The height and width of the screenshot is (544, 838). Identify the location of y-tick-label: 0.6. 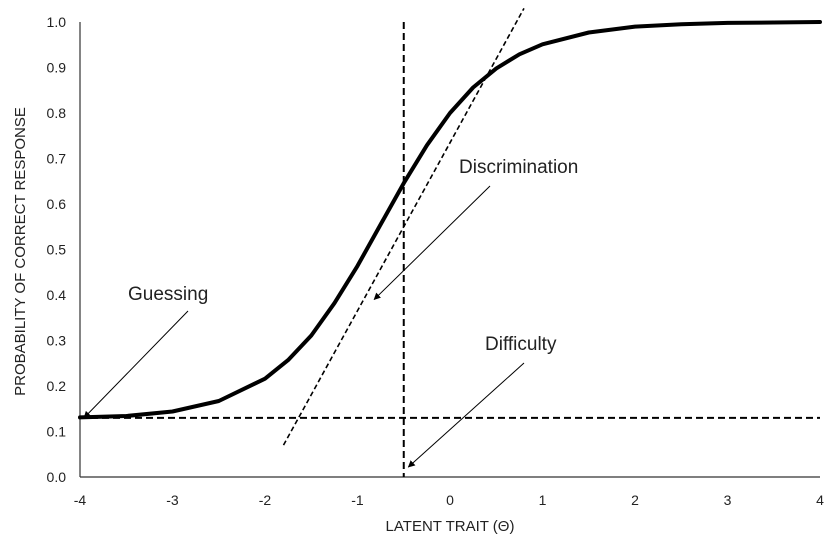
(57, 204).